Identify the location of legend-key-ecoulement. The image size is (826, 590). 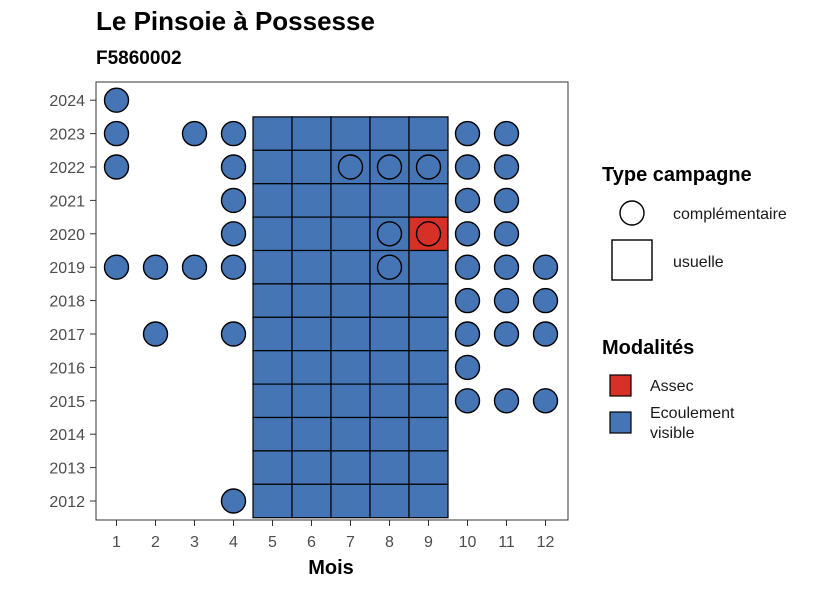
(620, 422).